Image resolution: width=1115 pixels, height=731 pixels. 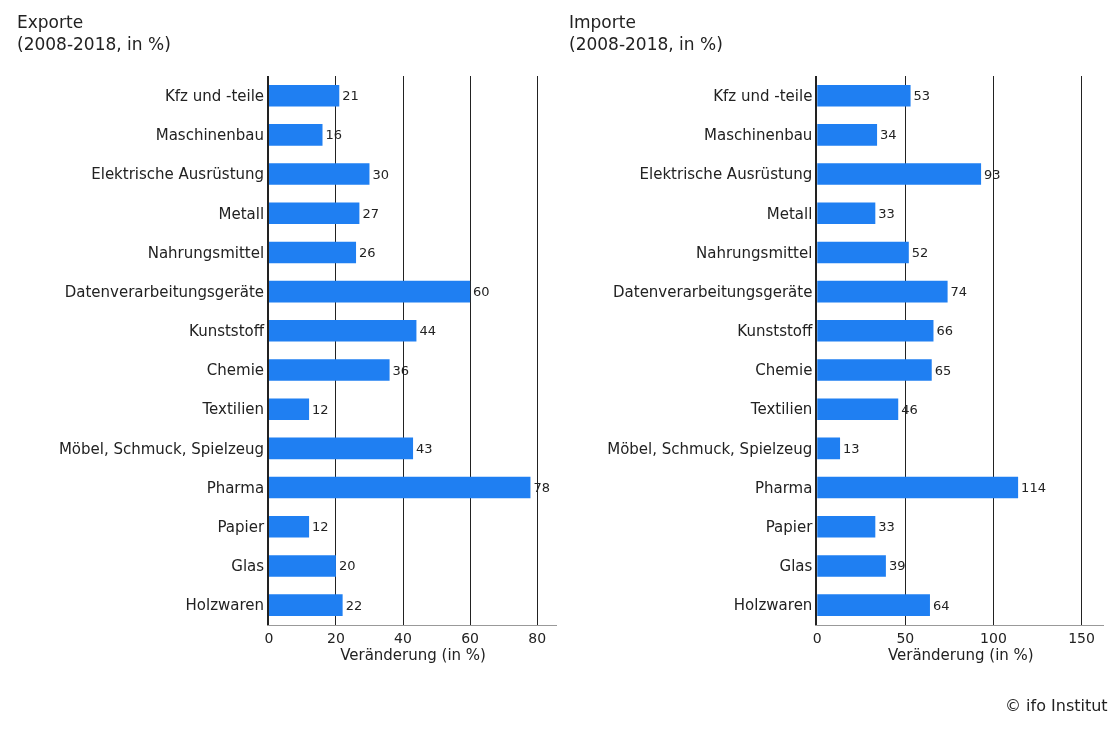 I want to click on x-tick-label: 150, so click(x=1081, y=637).